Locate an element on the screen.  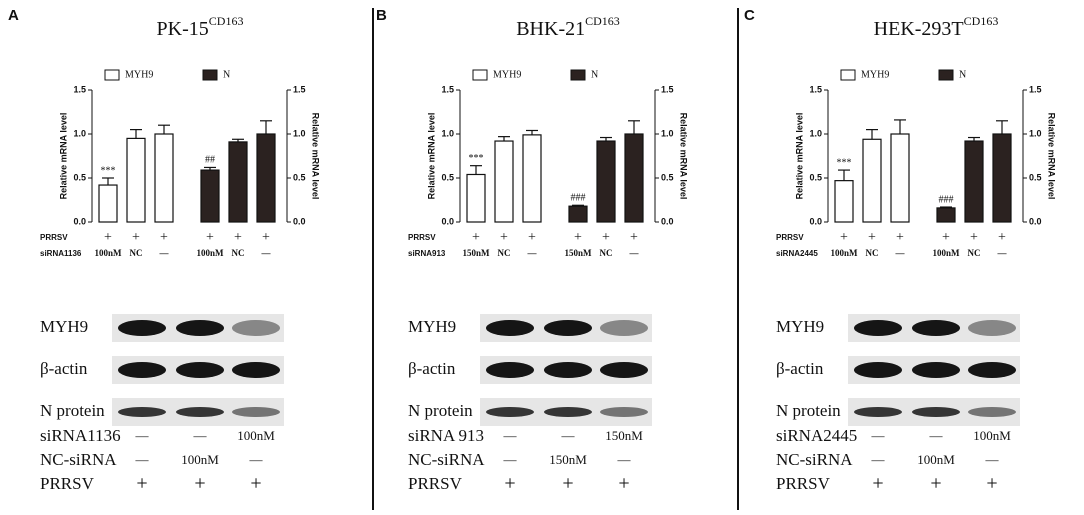
treatment-row-label: siRNA1136 is located at coordinates (80, 435).